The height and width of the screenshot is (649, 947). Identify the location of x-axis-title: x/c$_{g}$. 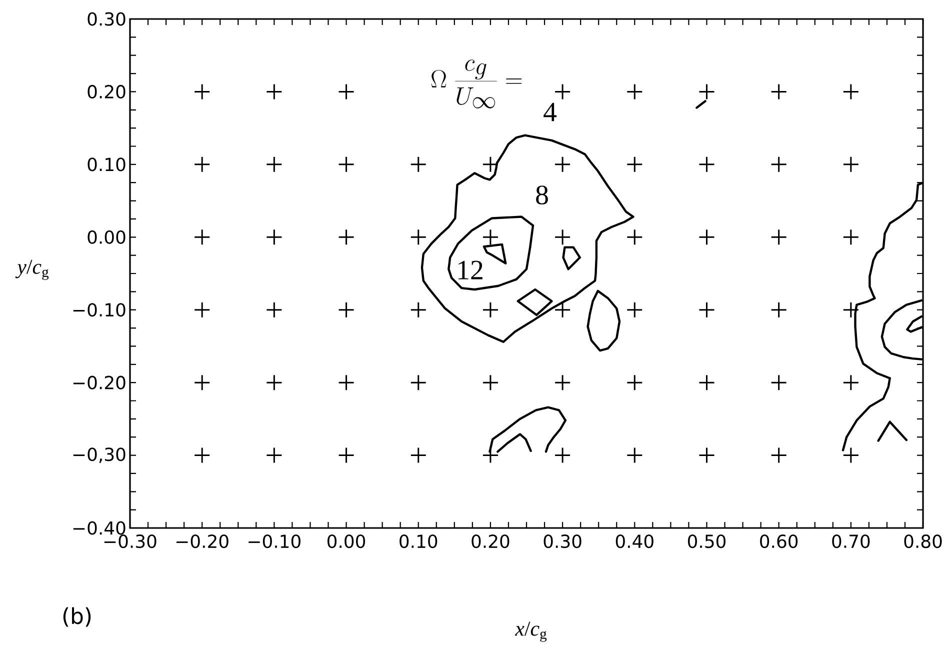
(530, 632).